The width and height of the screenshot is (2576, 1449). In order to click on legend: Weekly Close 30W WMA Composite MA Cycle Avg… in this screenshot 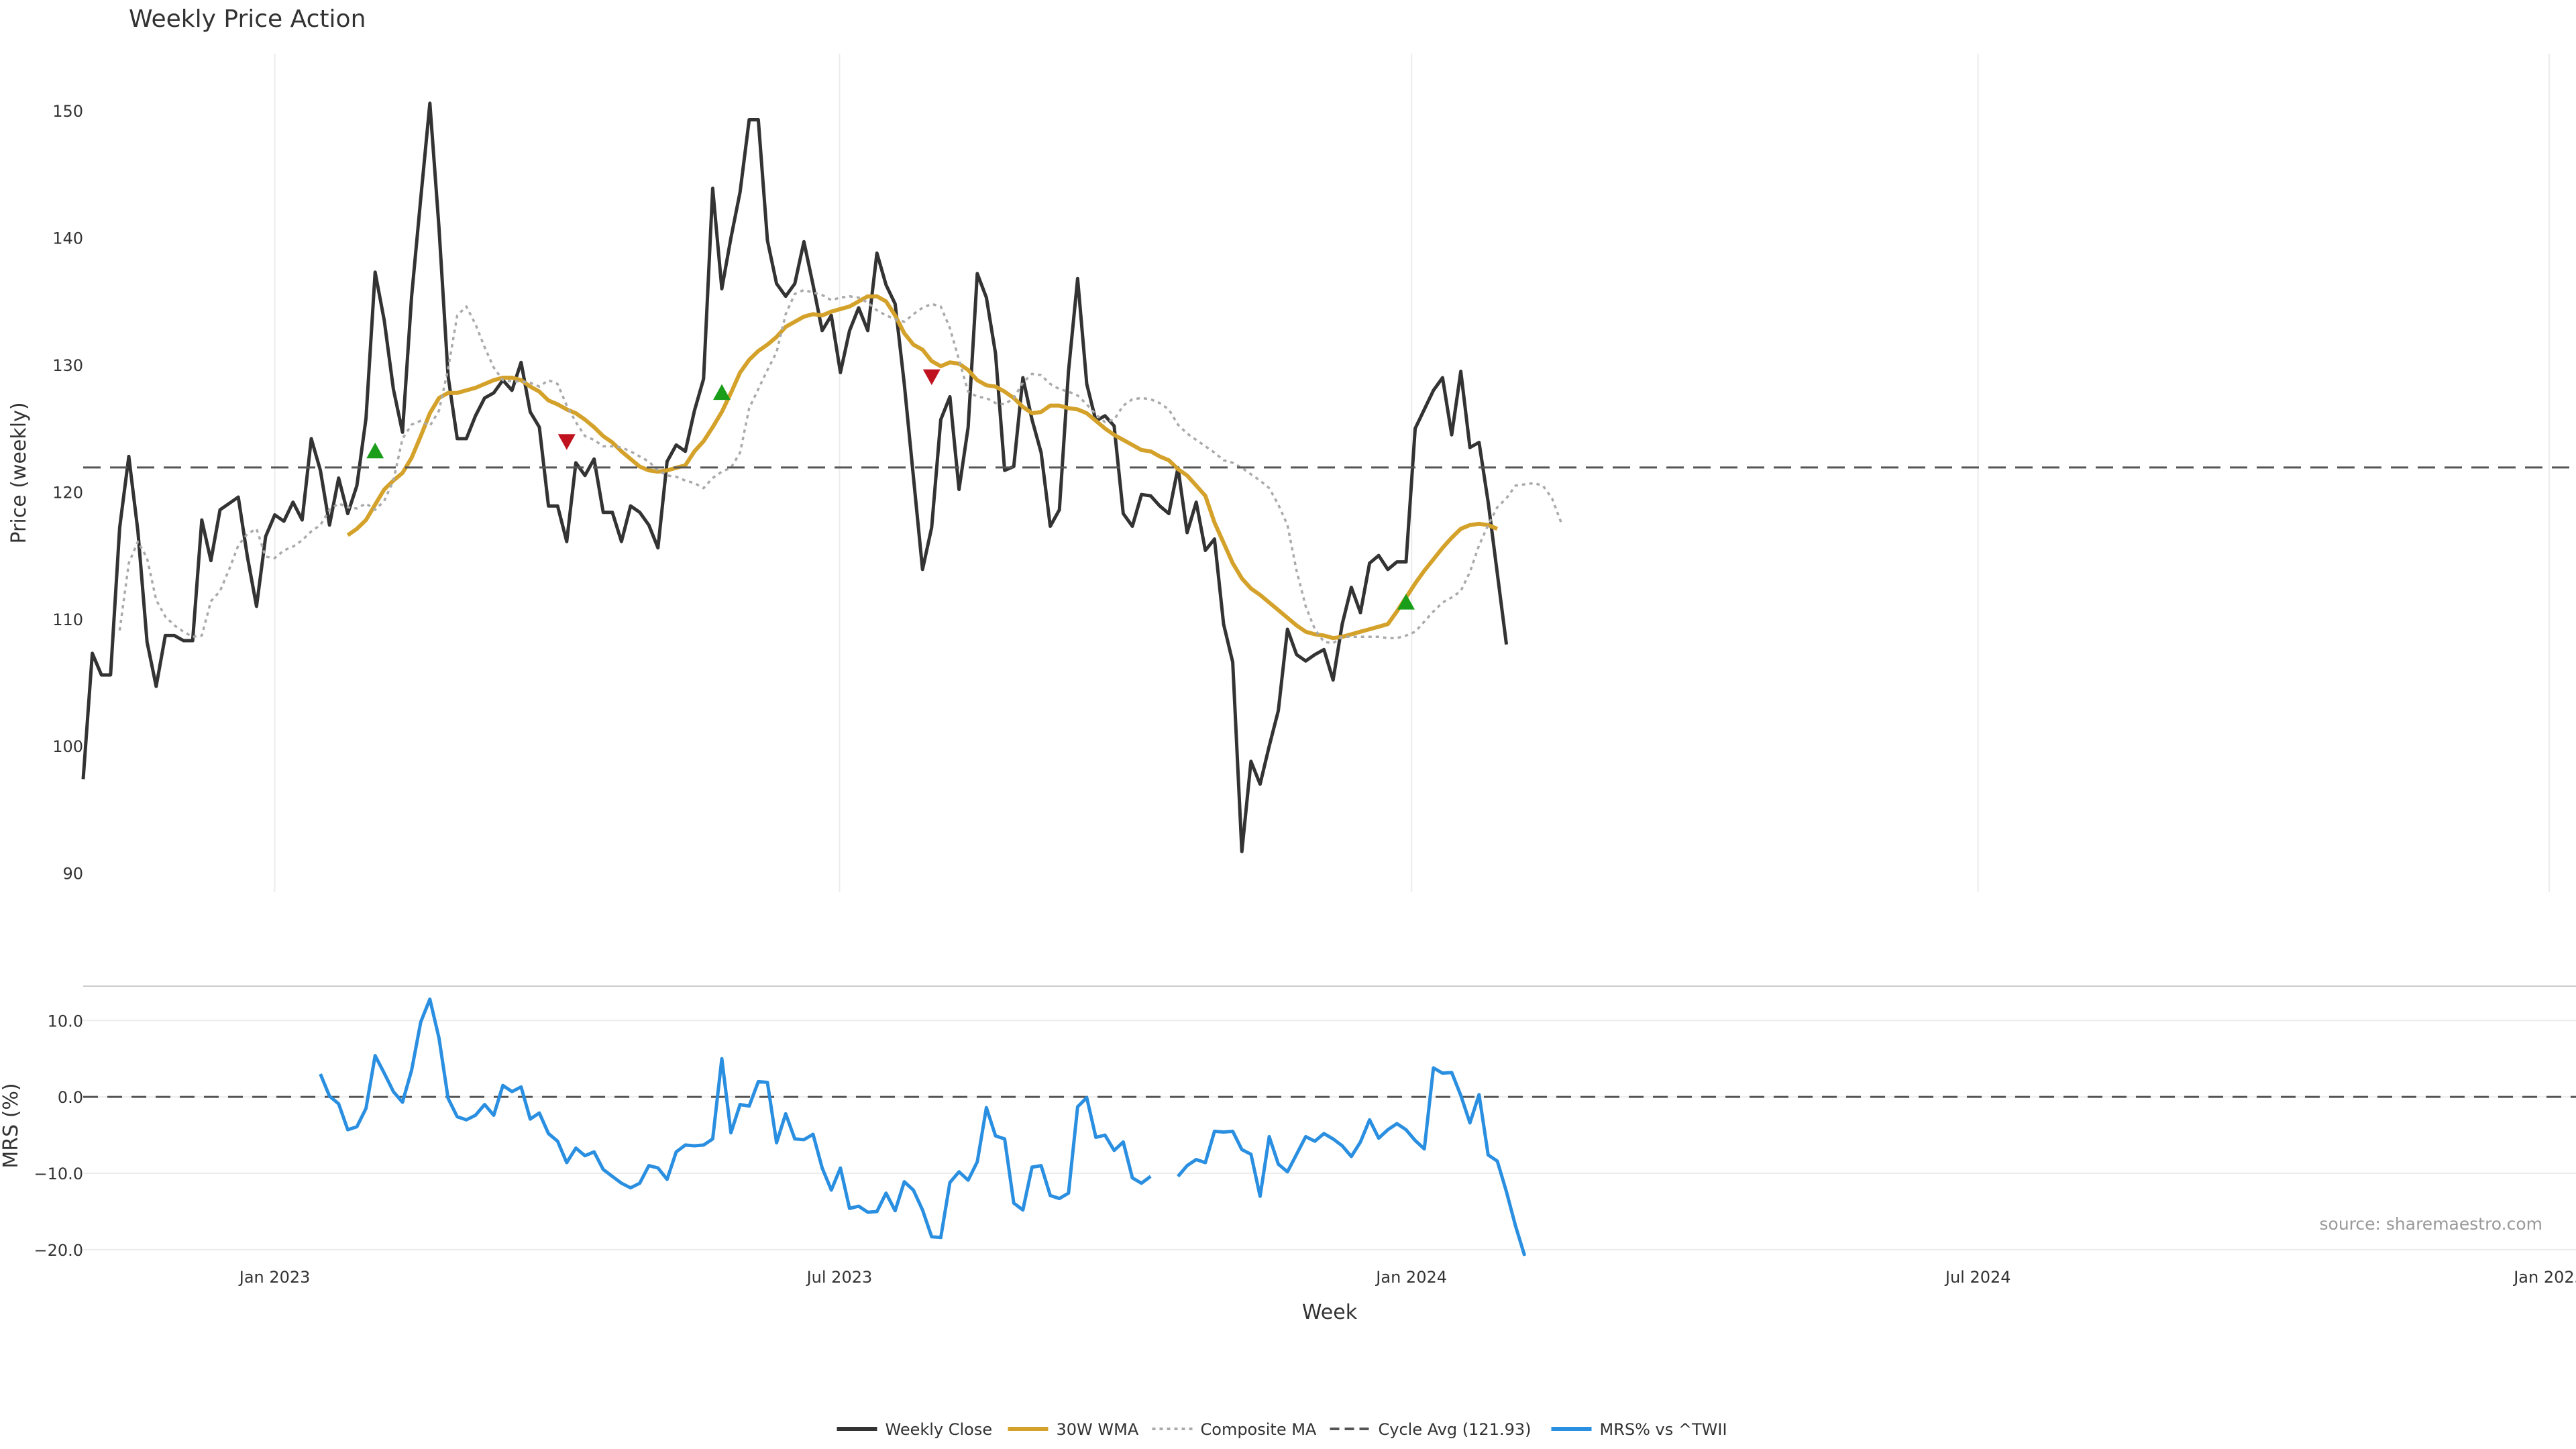, I will do `click(1282, 1429)`.